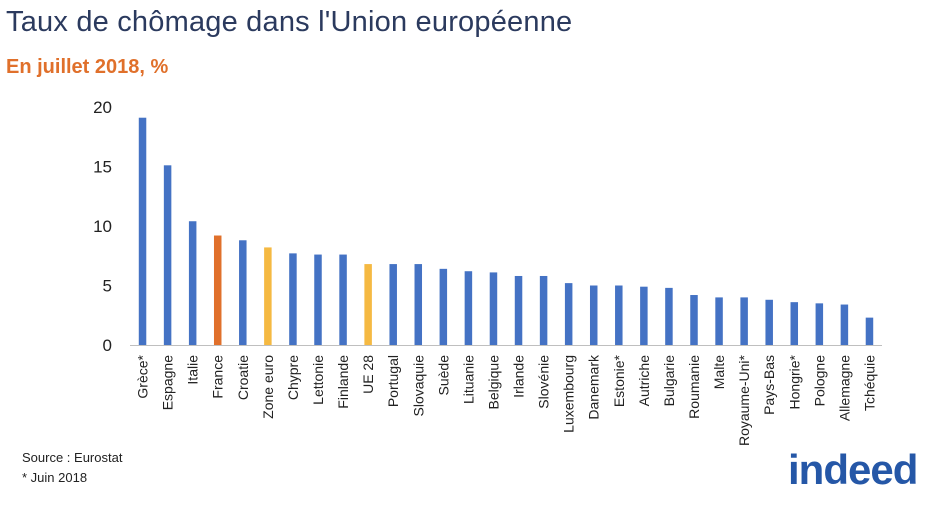  I want to click on x-tick-label: Danemark, so click(594, 387).